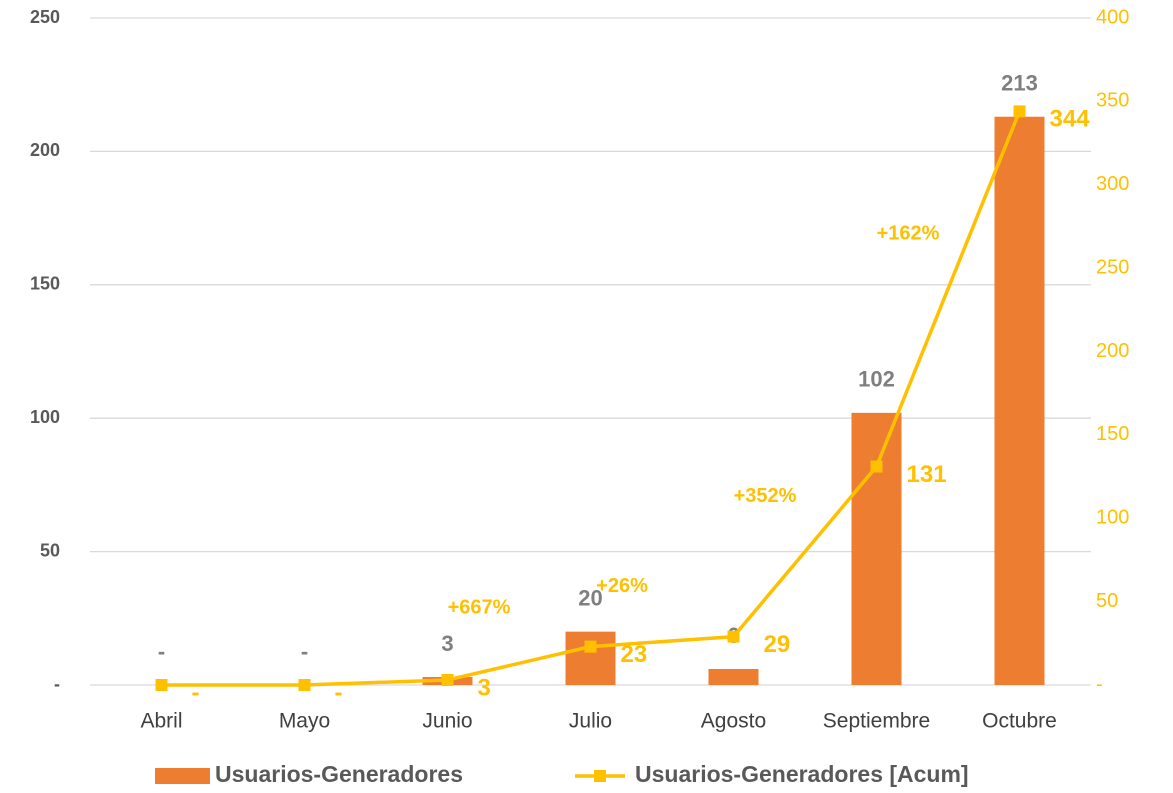 This screenshot has height=793, width=1173. Describe the element at coordinates (765, 496) in the screenshot. I see `growth-label: +352%` at that location.